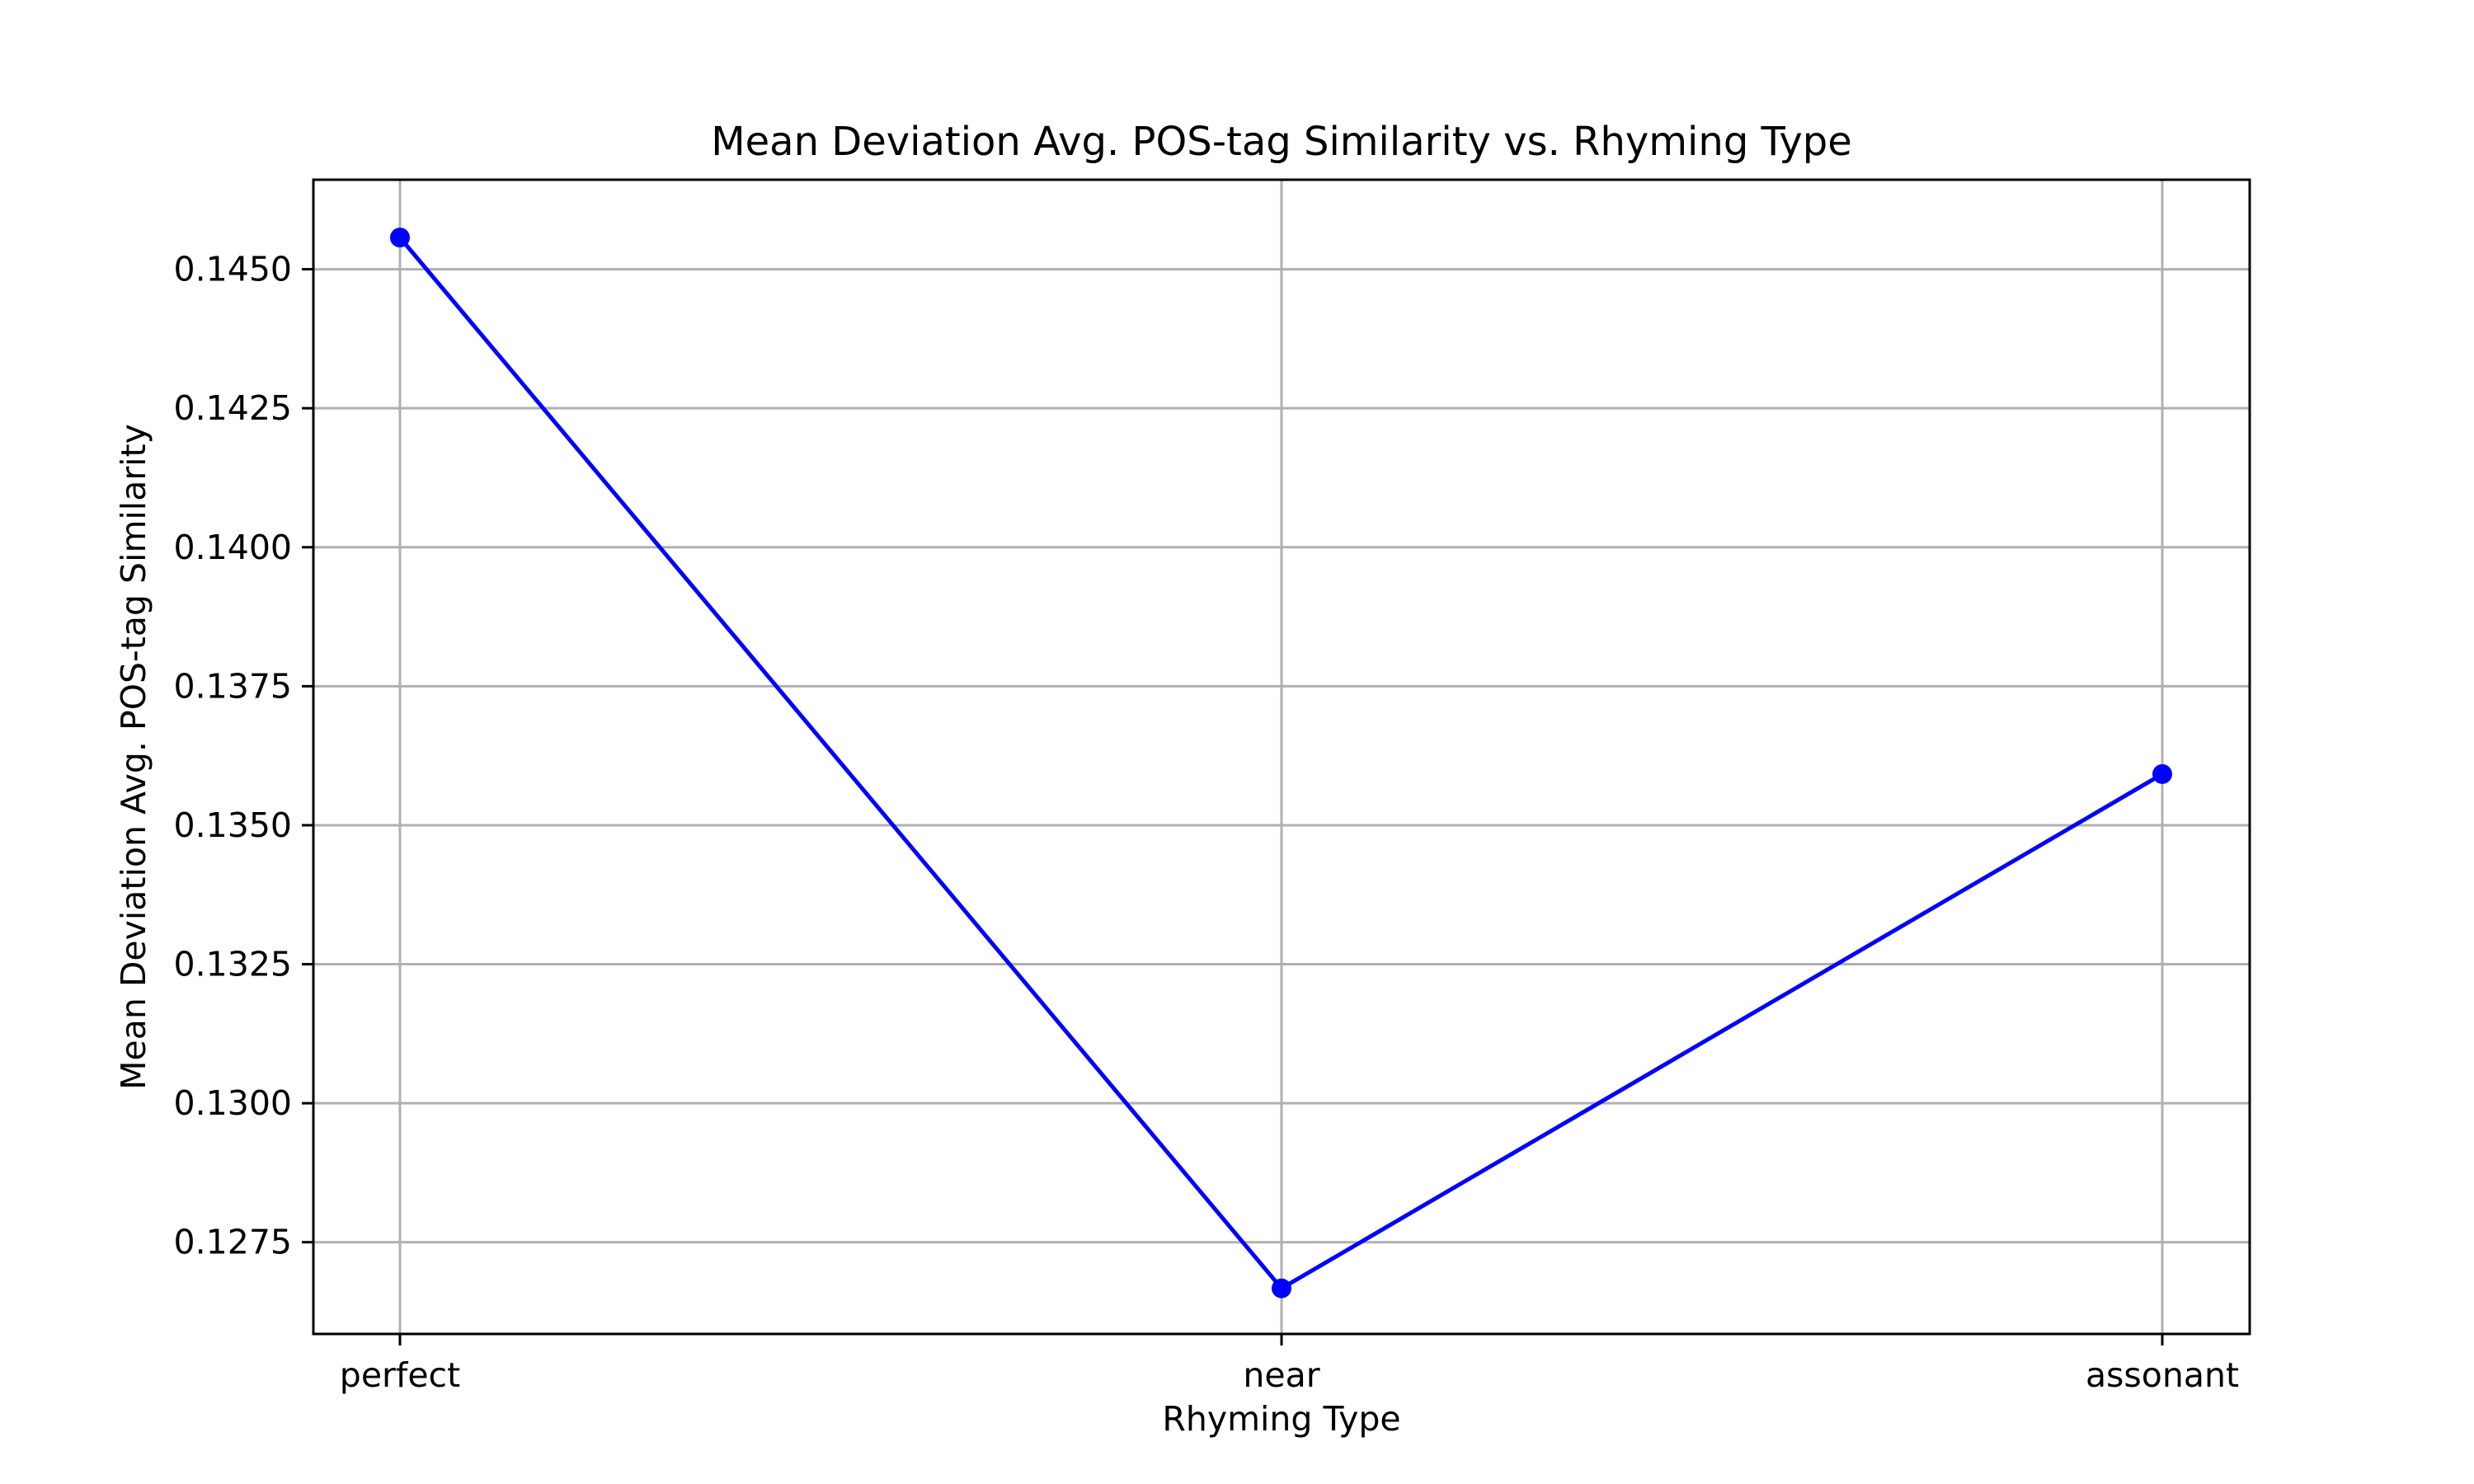 This screenshot has height=1484, width=2474. Describe the element at coordinates (233, 965) in the screenshot. I see `y-tick-label: 0.1325` at that location.